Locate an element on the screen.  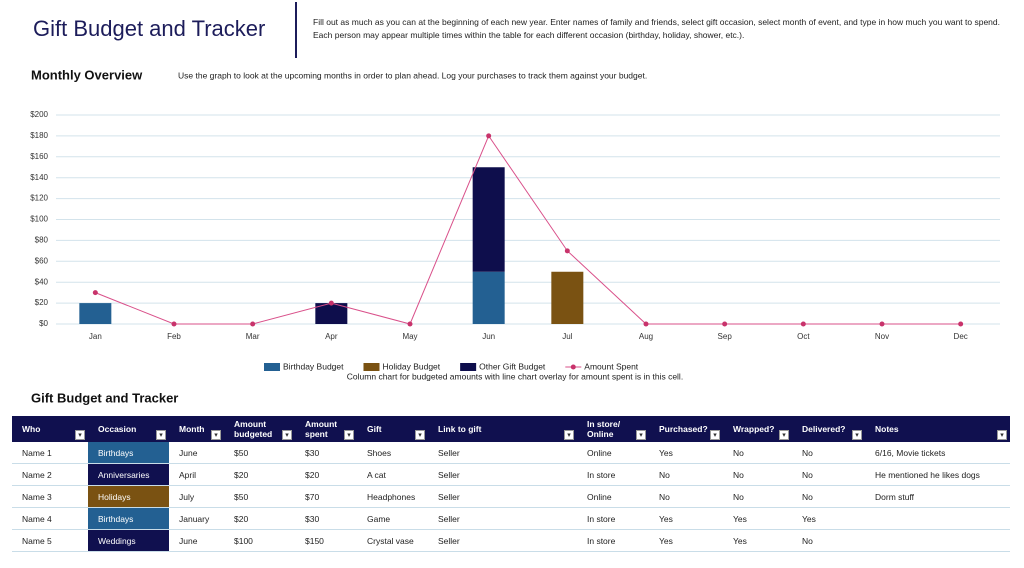
x-tick-label: Jan is located at coordinates (95, 336).